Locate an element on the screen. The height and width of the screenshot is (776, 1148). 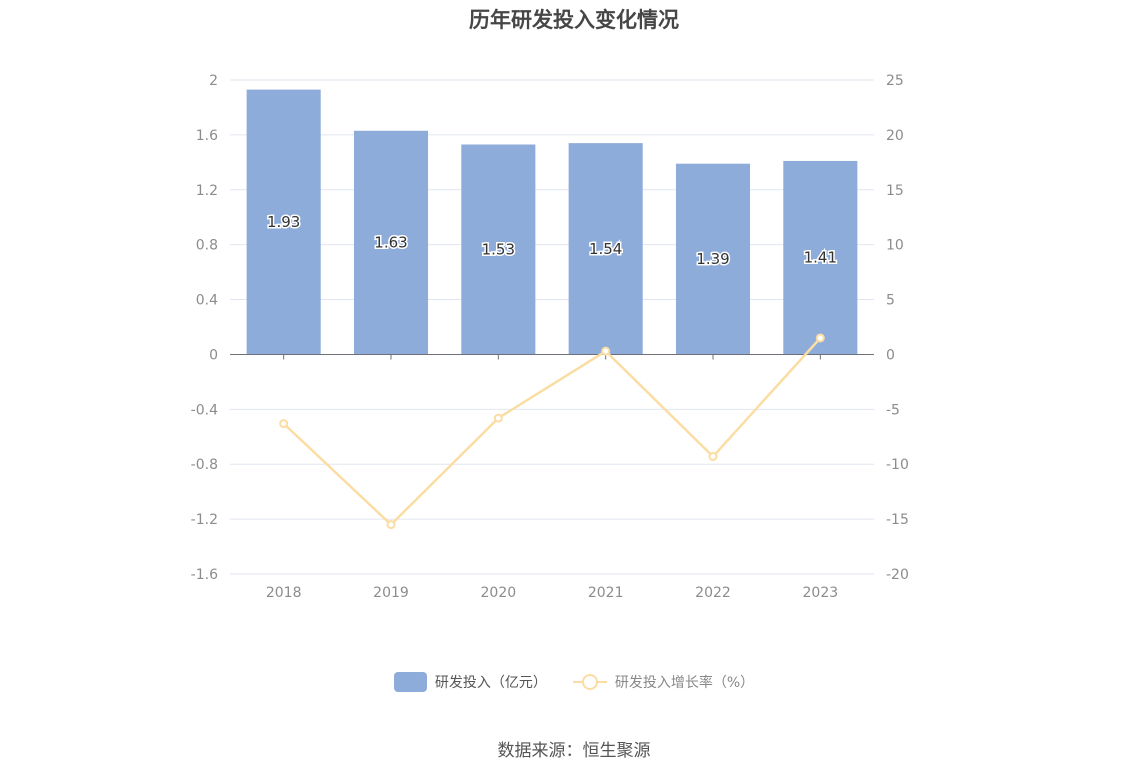
y-left-tick-label: -0.4 is located at coordinates (204, 410).